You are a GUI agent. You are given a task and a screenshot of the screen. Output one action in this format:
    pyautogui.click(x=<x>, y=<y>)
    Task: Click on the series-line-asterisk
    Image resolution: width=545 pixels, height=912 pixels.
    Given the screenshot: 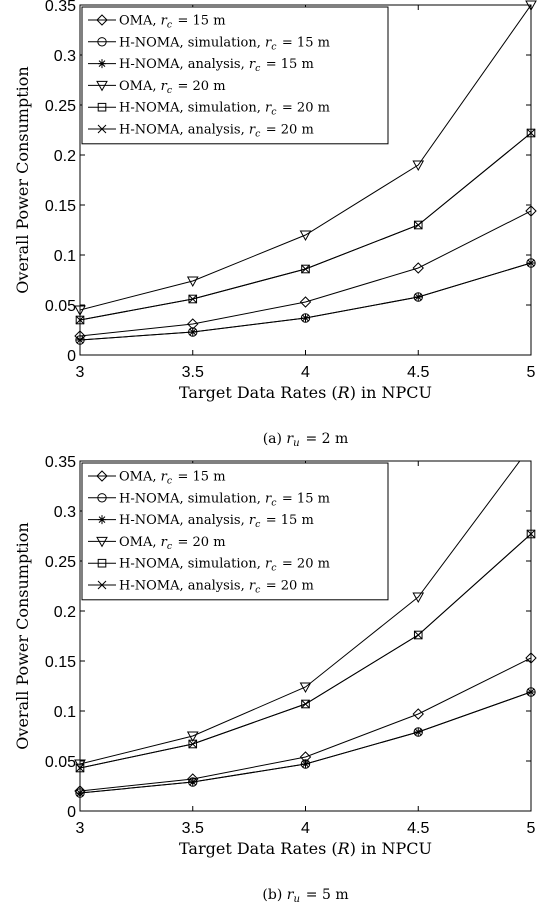 What is the action you would take?
    pyautogui.click(x=305, y=742)
    